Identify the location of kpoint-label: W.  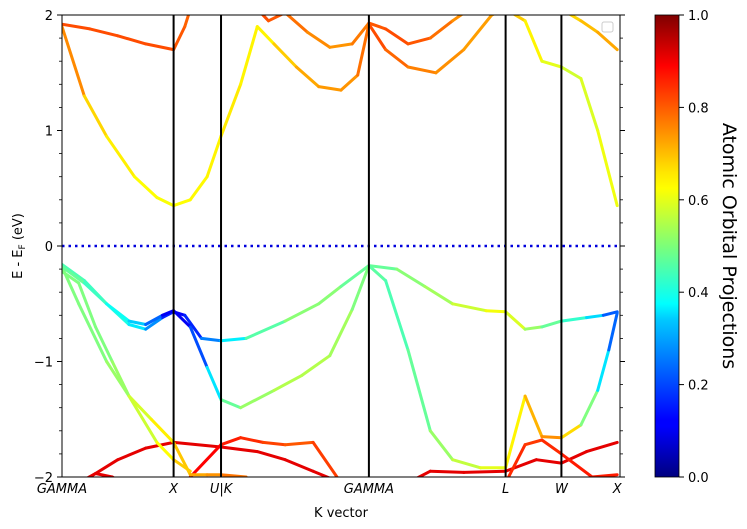
(562, 489).